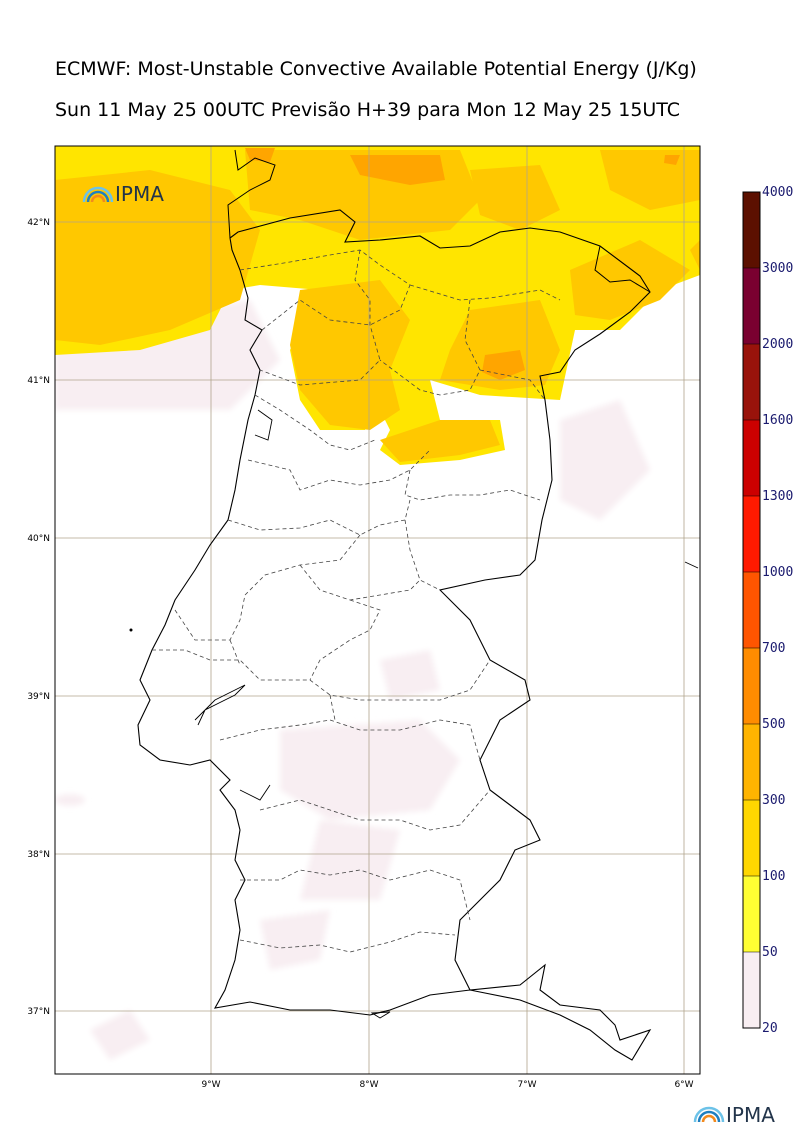 The height and width of the screenshot is (1131, 800). I want to click on lat-label: 37°N, so click(38, 1012).